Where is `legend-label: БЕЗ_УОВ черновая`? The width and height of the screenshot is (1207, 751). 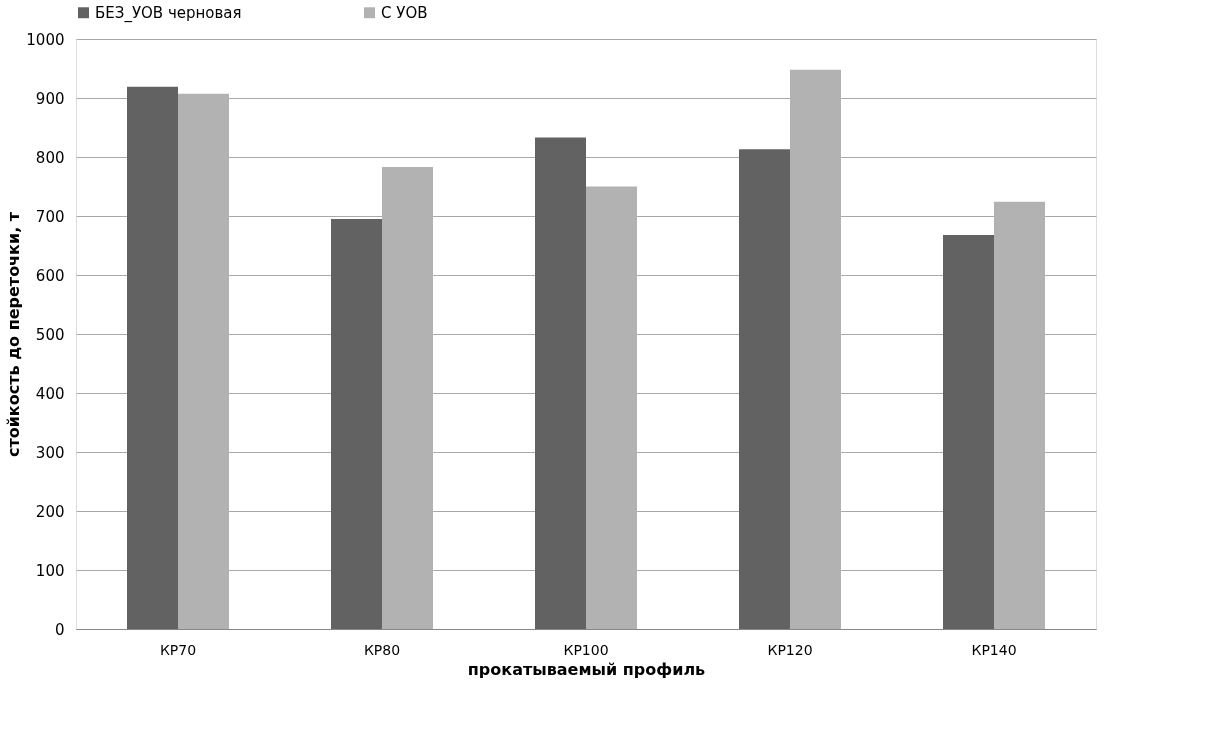 legend-label: БЕЗ_УОВ черновая is located at coordinates (168, 13).